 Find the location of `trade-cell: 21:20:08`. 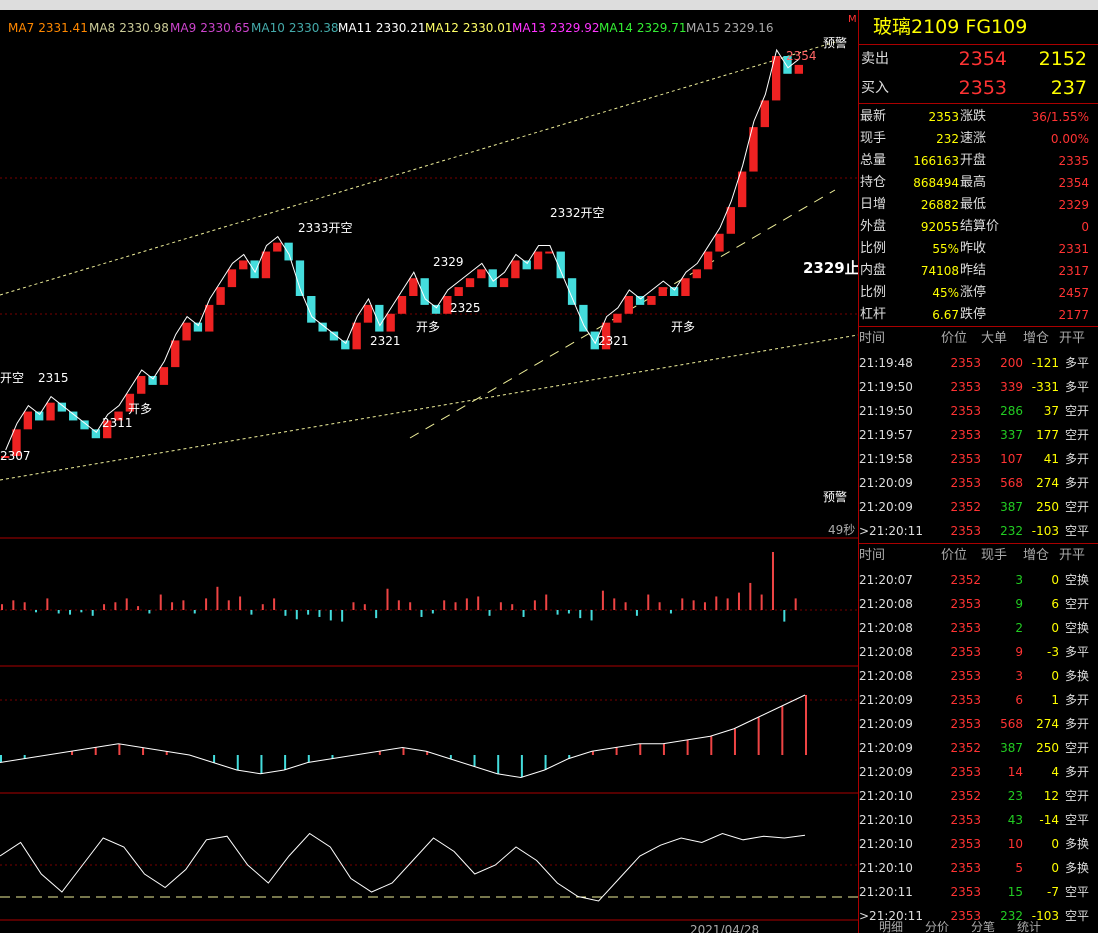

trade-cell: 21:20:08 is located at coordinates (886, 628).